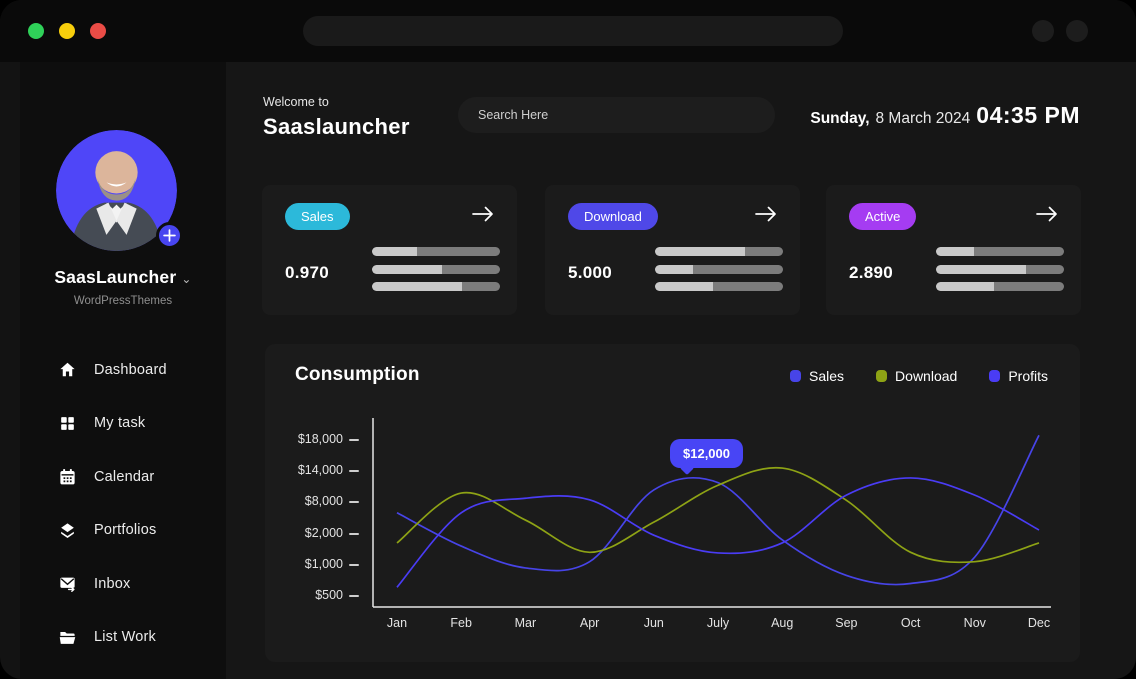 This screenshot has height=679, width=1136. Describe the element at coordinates (116, 190) in the screenshot. I see `avatar` at that location.